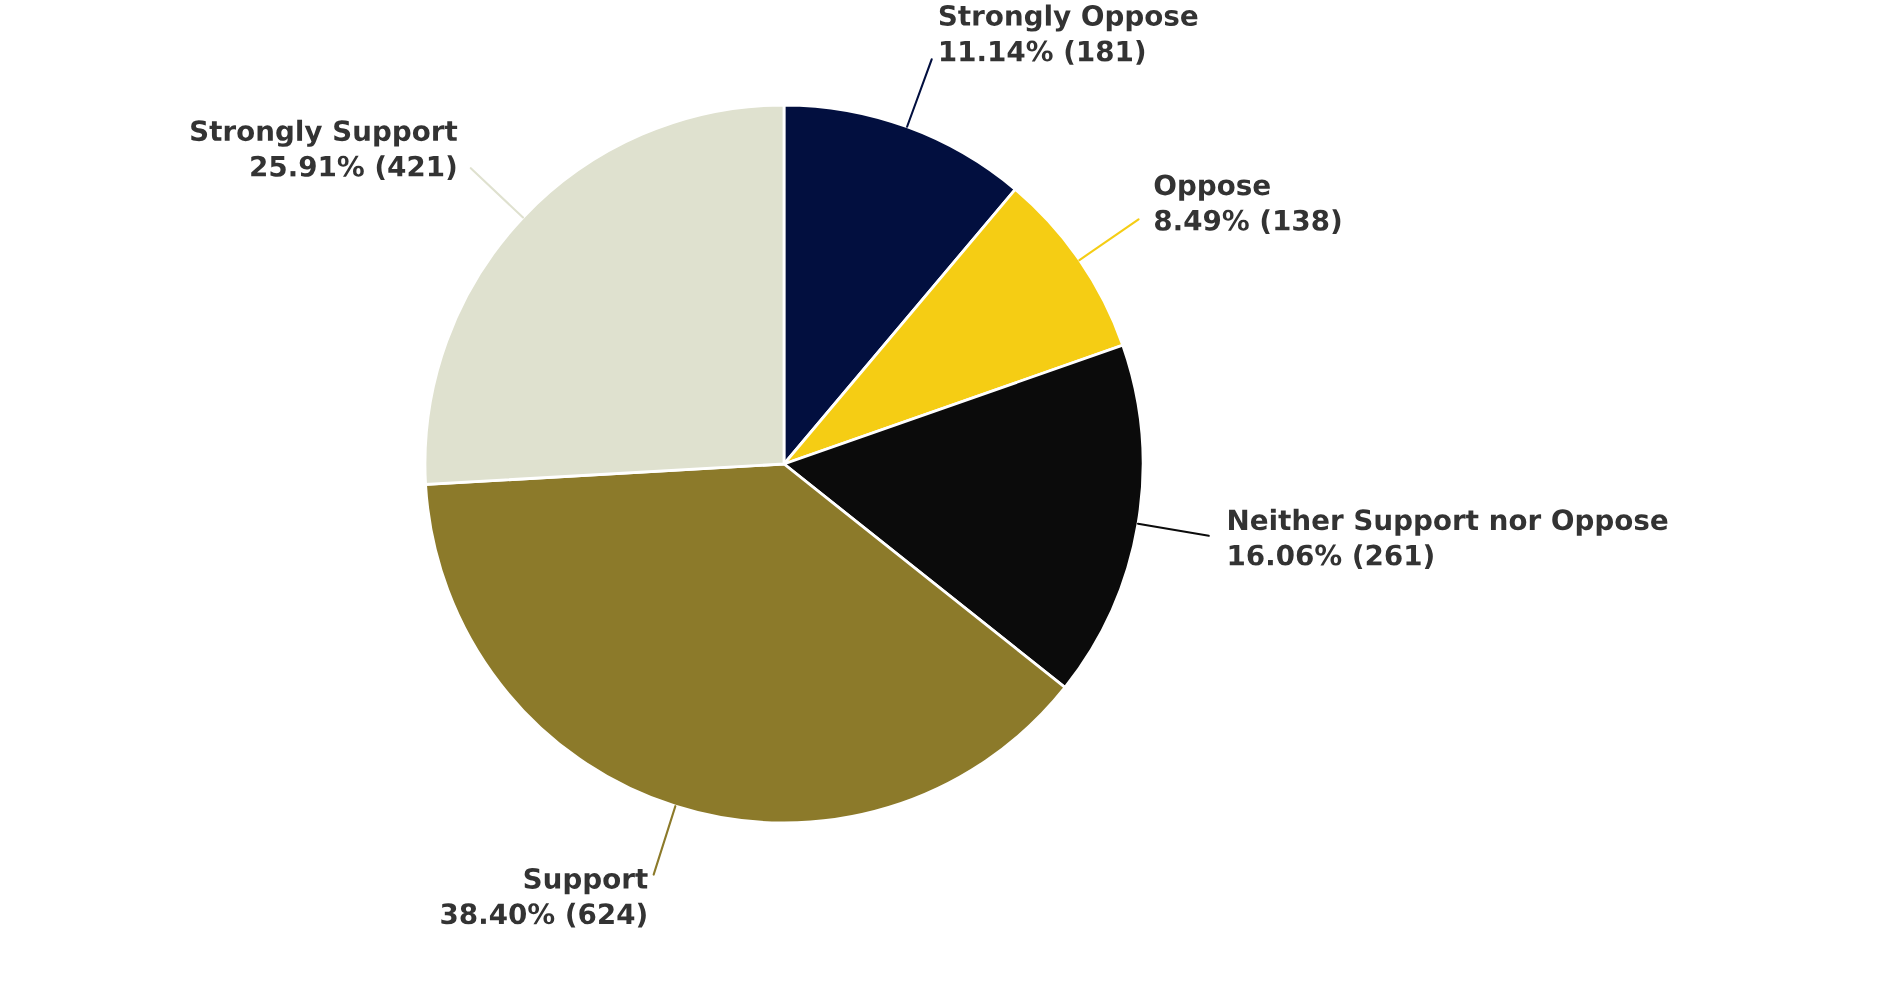  Describe the element at coordinates (586, 881) in the screenshot. I see `slice-label: Support` at that location.